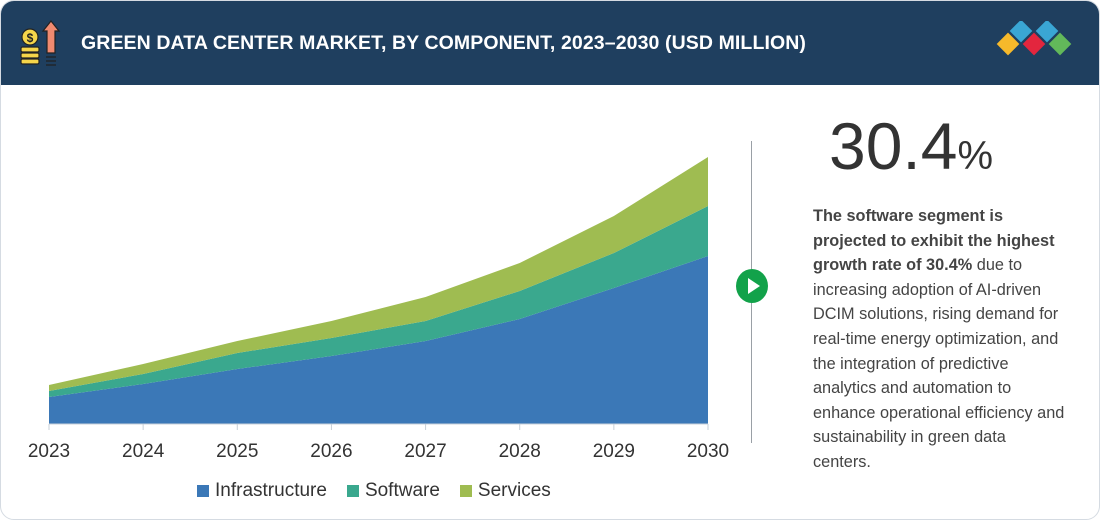 The width and height of the screenshot is (1100, 520). I want to click on diamond-cluster-logo, so click(1034, 38).